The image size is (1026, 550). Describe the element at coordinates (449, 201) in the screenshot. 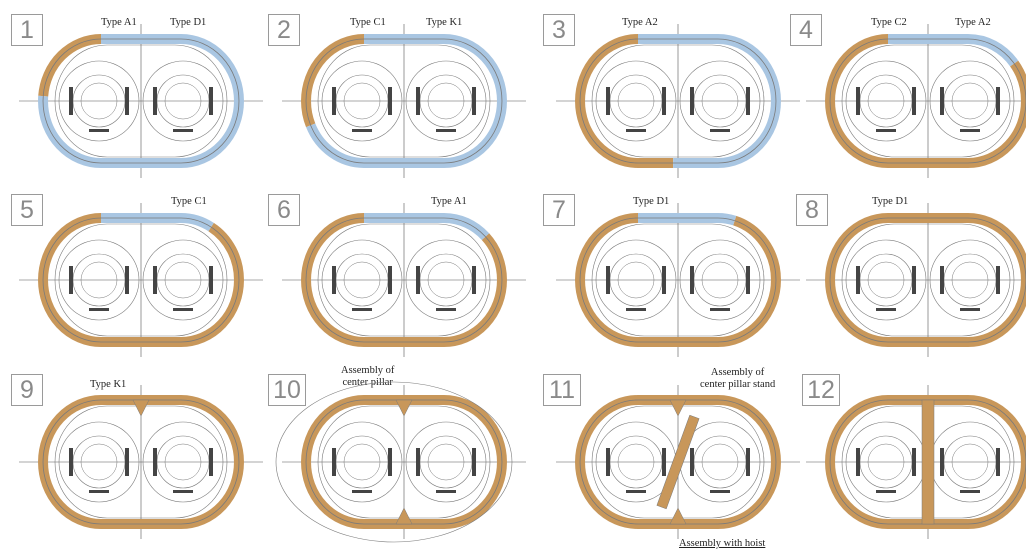

I see `step-6-label-type-a1: Type A1` at that location.